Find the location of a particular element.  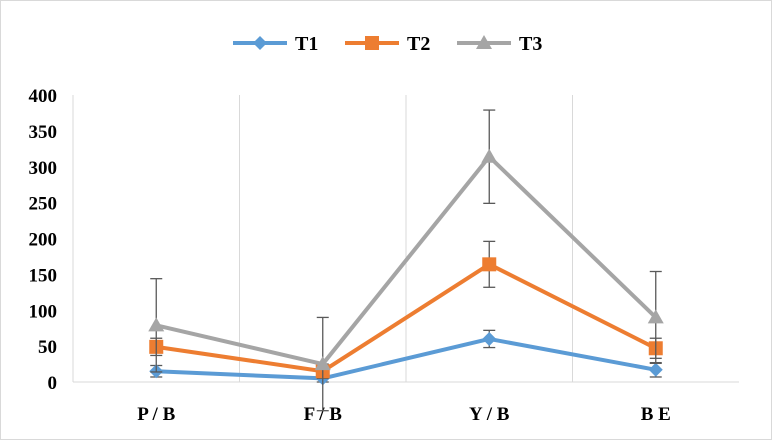

x-tick-label: Y / B is located at coordinates (489, 414).